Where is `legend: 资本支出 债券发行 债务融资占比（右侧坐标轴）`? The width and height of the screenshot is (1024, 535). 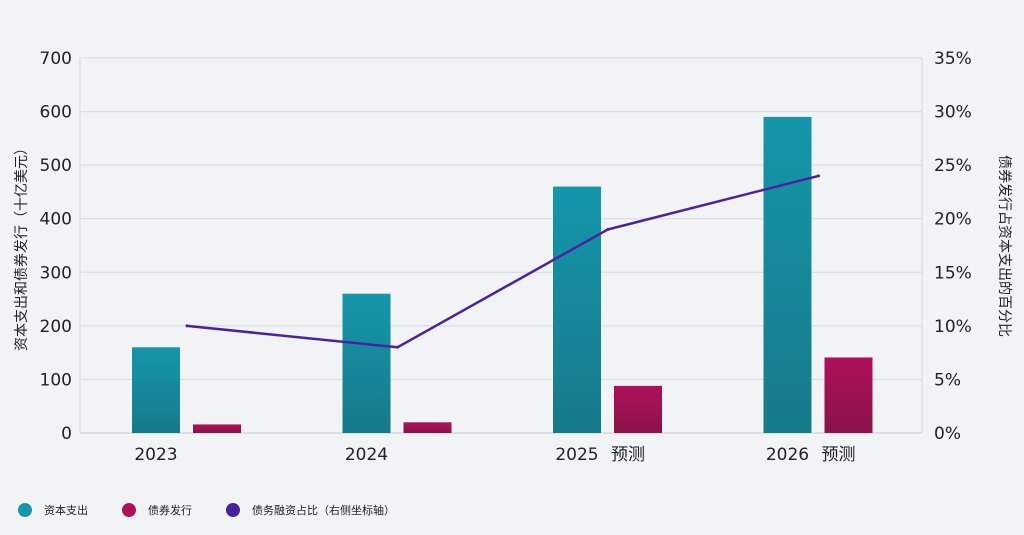
legend: 资本支出 债券发行 债务融资占比（右侧坐标轴） is located at coordinates (223, 510).